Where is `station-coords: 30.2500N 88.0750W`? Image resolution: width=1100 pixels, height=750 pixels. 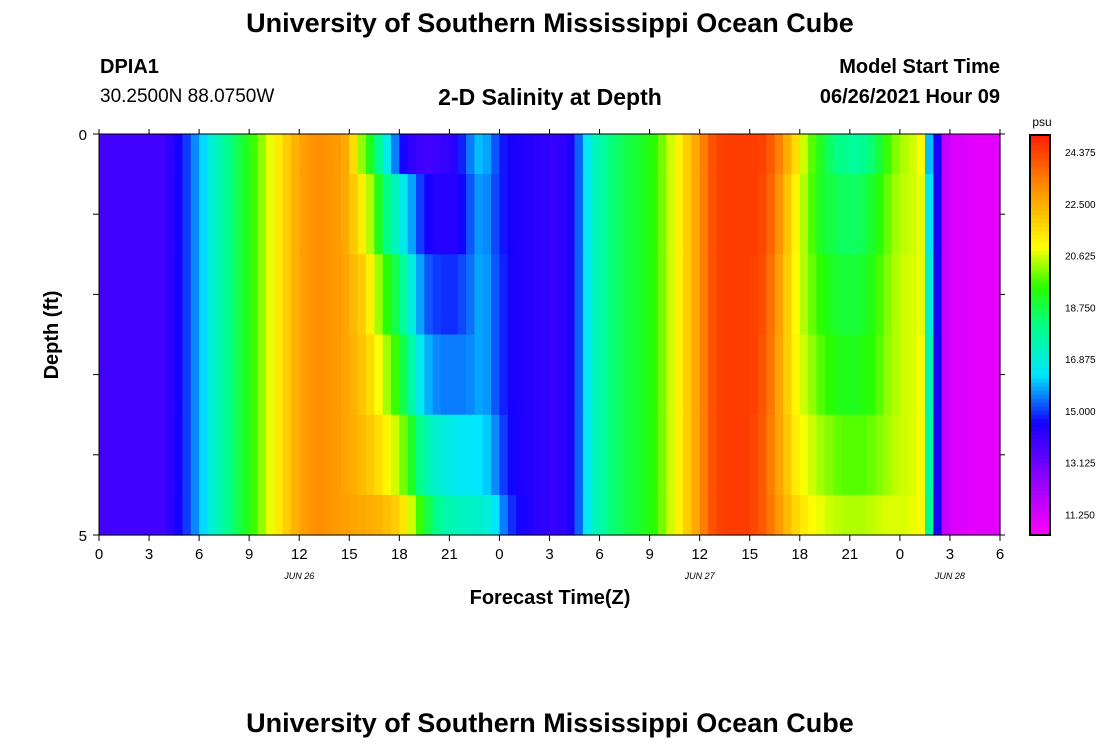
station-coords: 30.2500N 88.0750W is located at coordinates (187, 96).